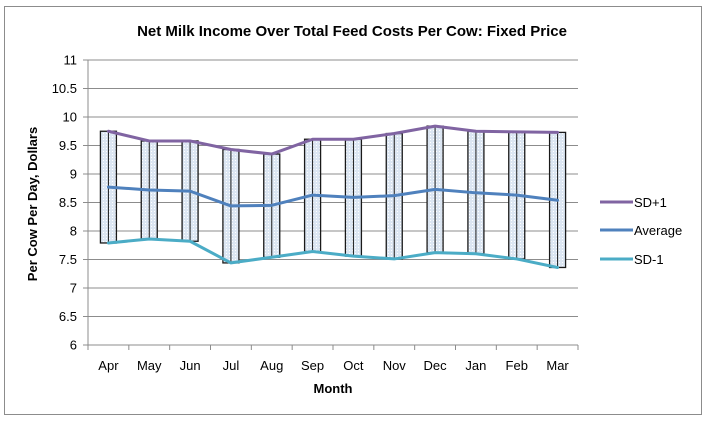 This screenshot has height=422, width=712. Describe the element at coordinates (73, 174) in the screenshot. I see `y-tick-label: 9` at that location.